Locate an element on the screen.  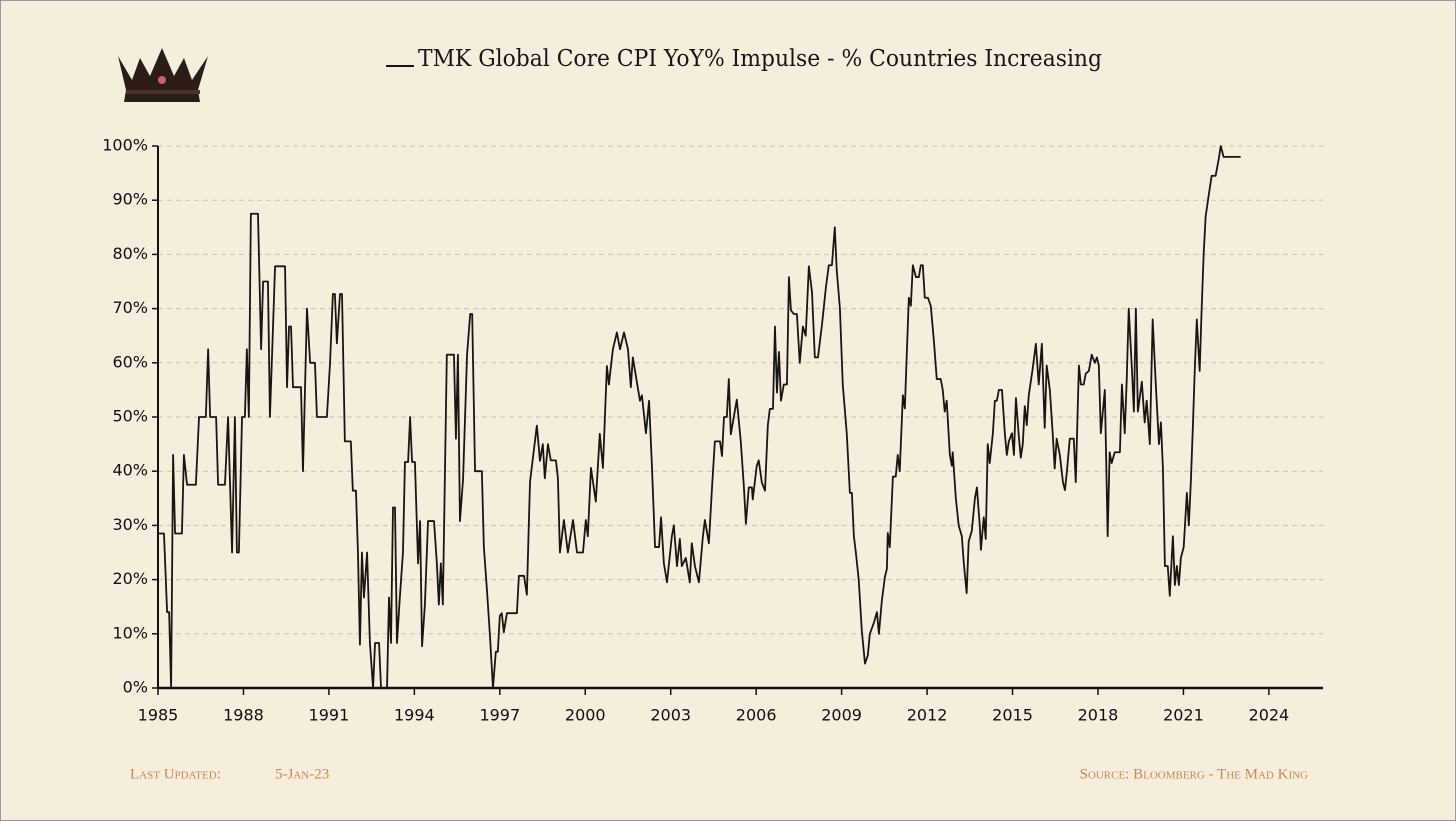
y-tick-label: 40% is located at coordinates (130, 470).